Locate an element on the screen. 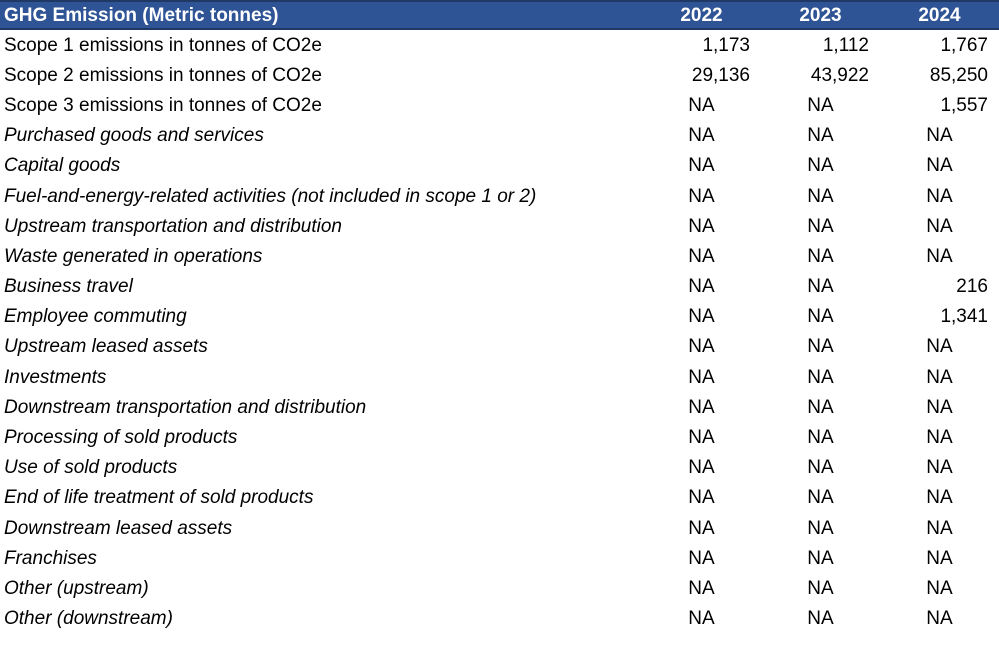 Image resolution: width=999 pixels, height=660 pixels. table-row: Processing of sold products NA NA NA is located at coordinates (499, 437).